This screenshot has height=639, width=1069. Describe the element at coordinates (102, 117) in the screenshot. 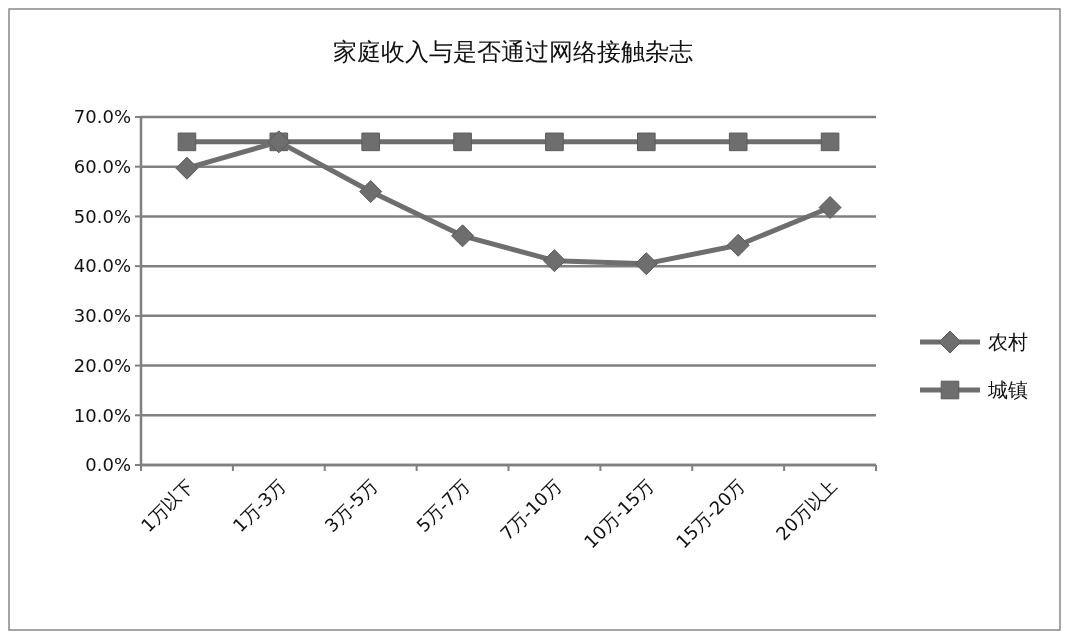

I see `y-tick-label: 70.0%` at that location.